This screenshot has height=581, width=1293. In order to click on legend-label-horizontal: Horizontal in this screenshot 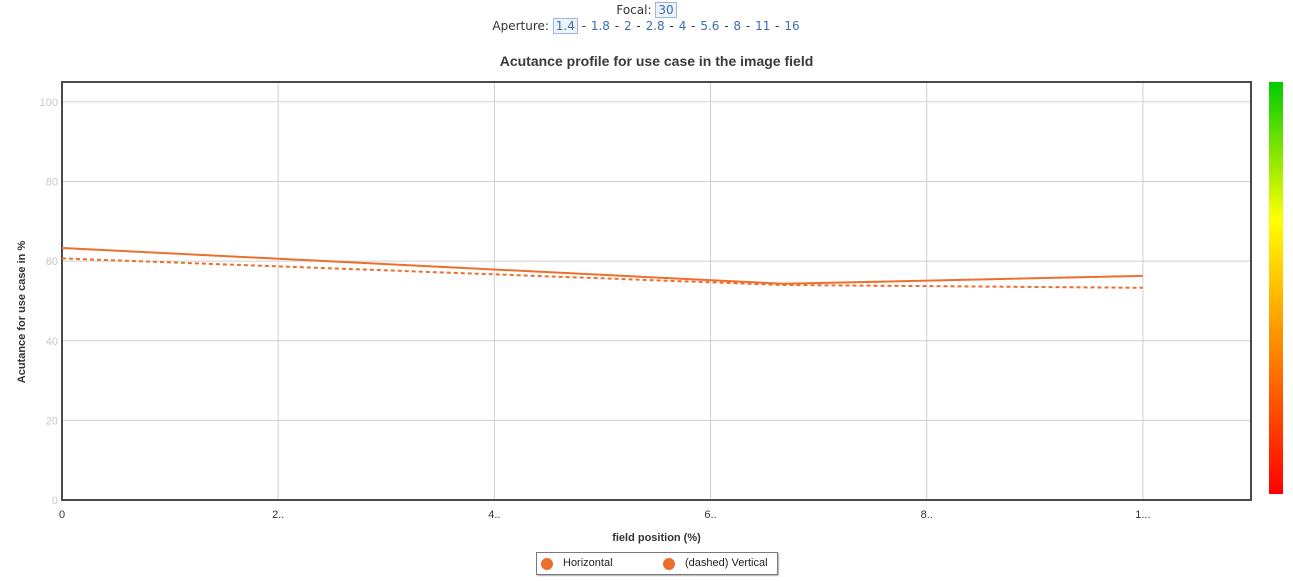, I will do `click(588, 563)`.